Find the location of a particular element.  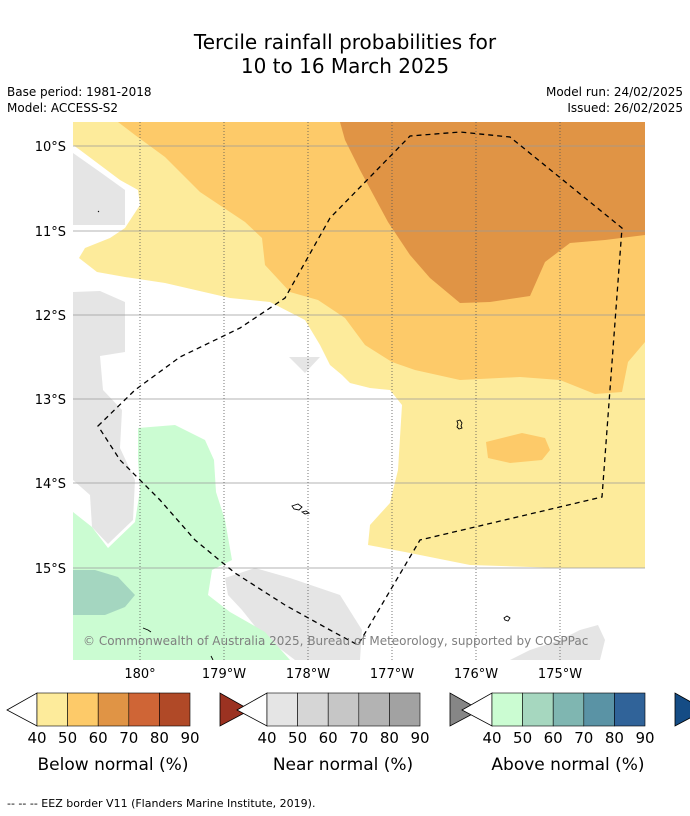

colorbar-near-tick: 90 is located at coordinates (419, 738).